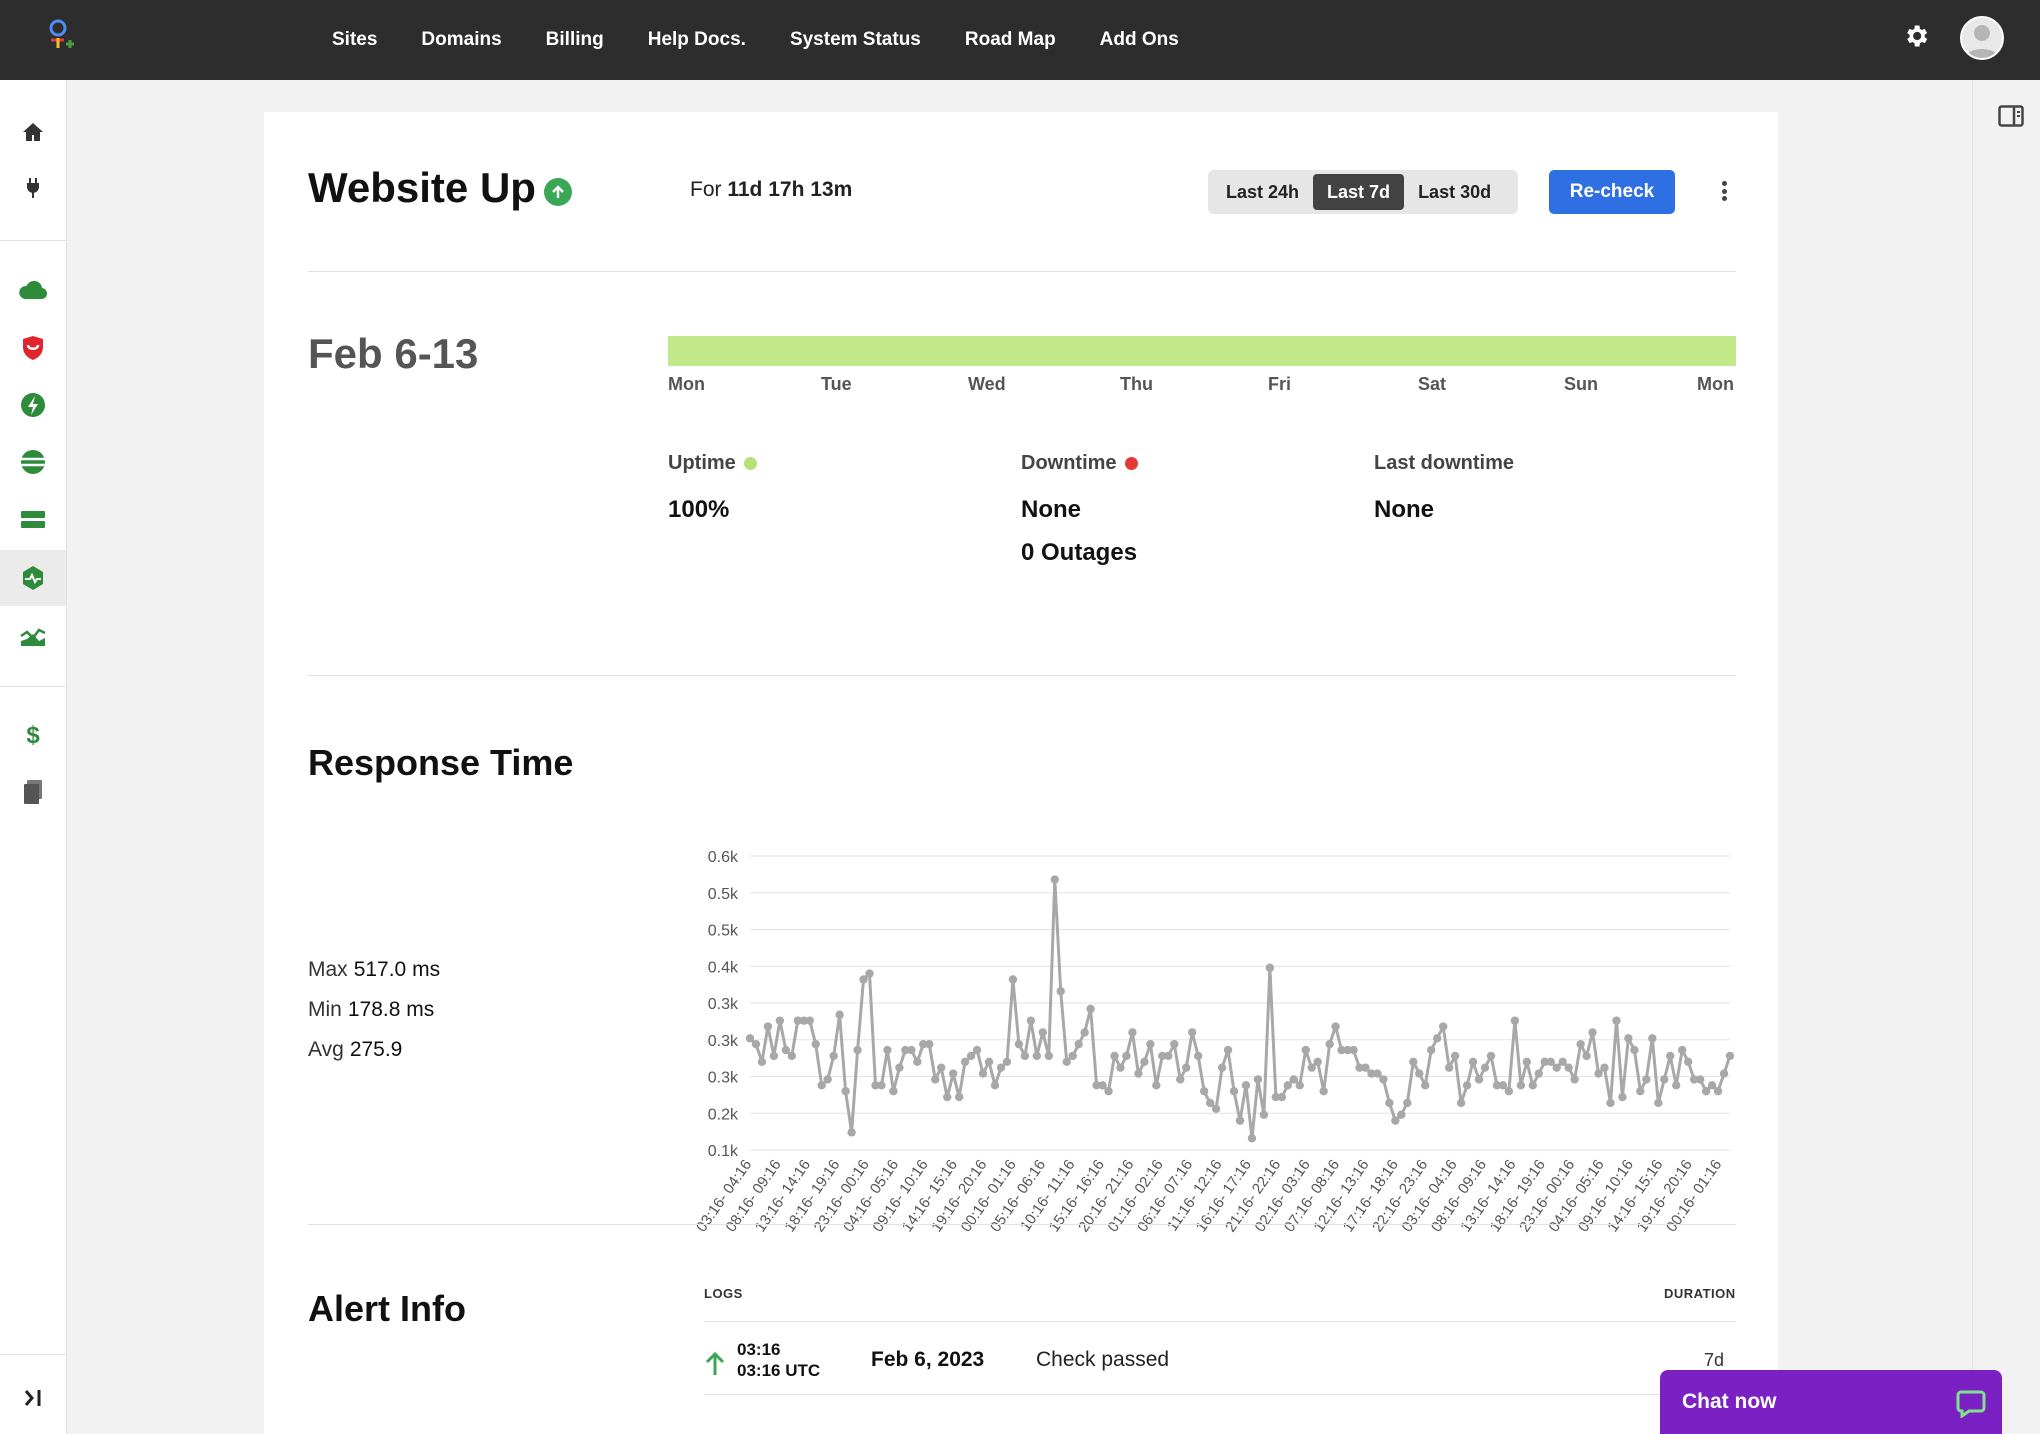 The width and height of the screenshot is (2040, 1434). Describe the element at coordinates (33, 792) in the screenshot. I see `sidebar-docs` at that location.